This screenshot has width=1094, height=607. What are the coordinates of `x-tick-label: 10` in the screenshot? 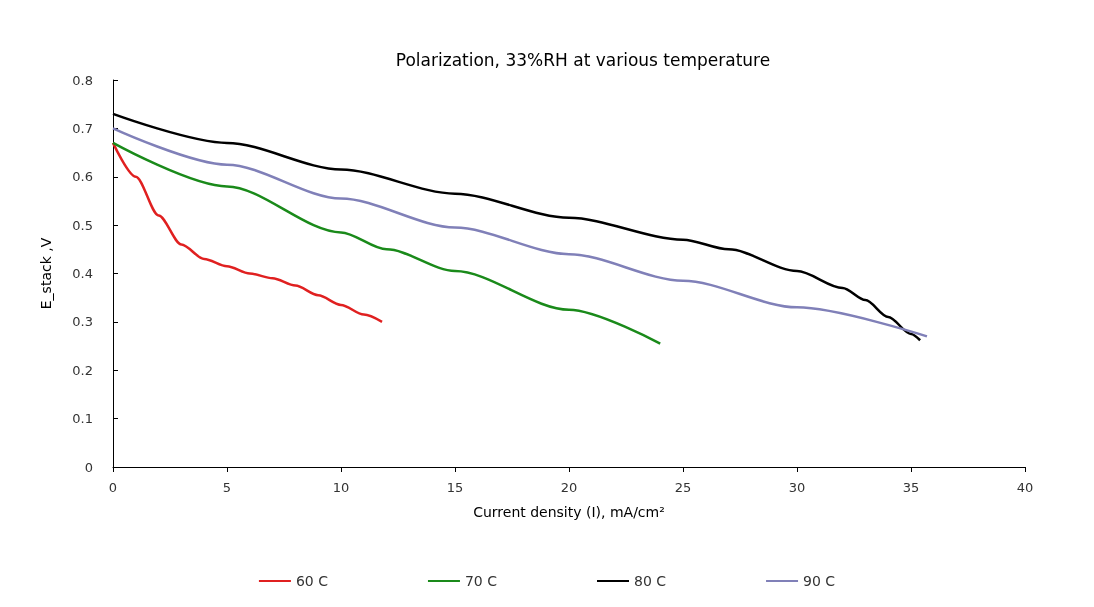 It's located at (341, 487).